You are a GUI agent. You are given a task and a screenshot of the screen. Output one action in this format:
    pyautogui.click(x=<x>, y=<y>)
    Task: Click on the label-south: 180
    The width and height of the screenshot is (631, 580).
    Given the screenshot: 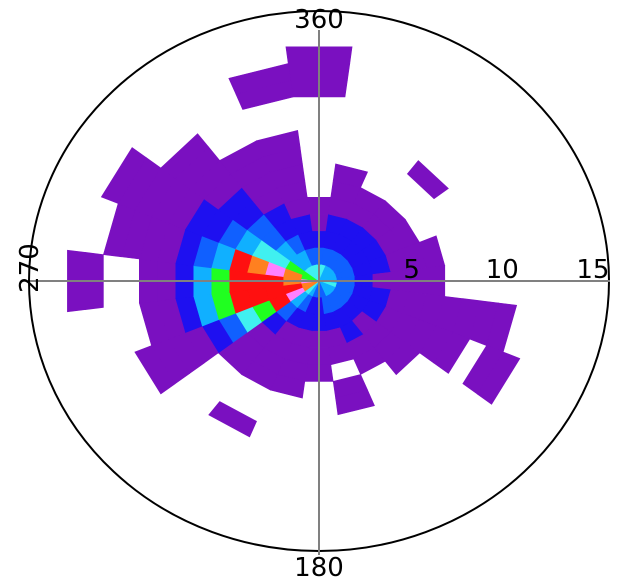 What is the action you would take?
    pyautogui.click(x=319, y=566)
    